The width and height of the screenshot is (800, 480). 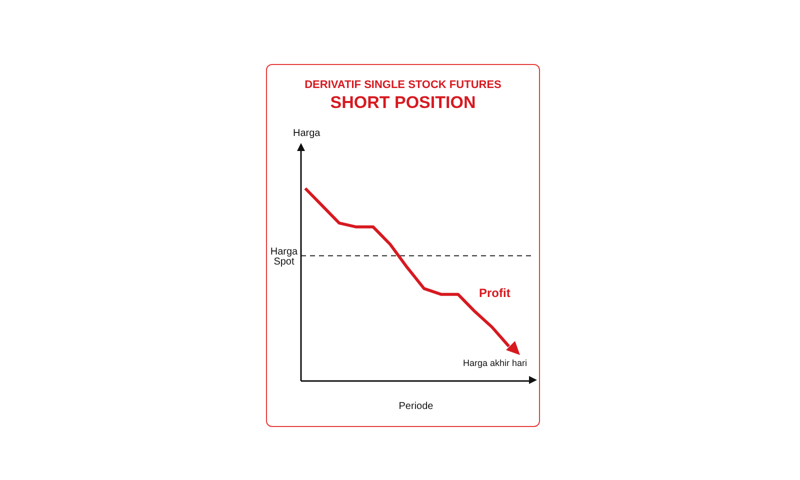 What do you see at coordinates (284, 257) in the screenshot?
I see `ref-line-label: Harga Spot` at bounding box center [284, 257].